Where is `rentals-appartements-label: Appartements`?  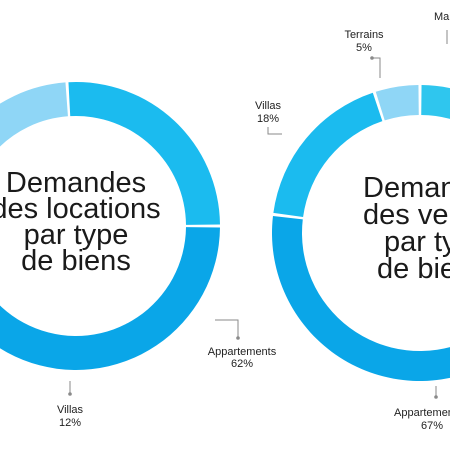
rentals-appartements-label: Appartements is located at coordinates (242, 352).